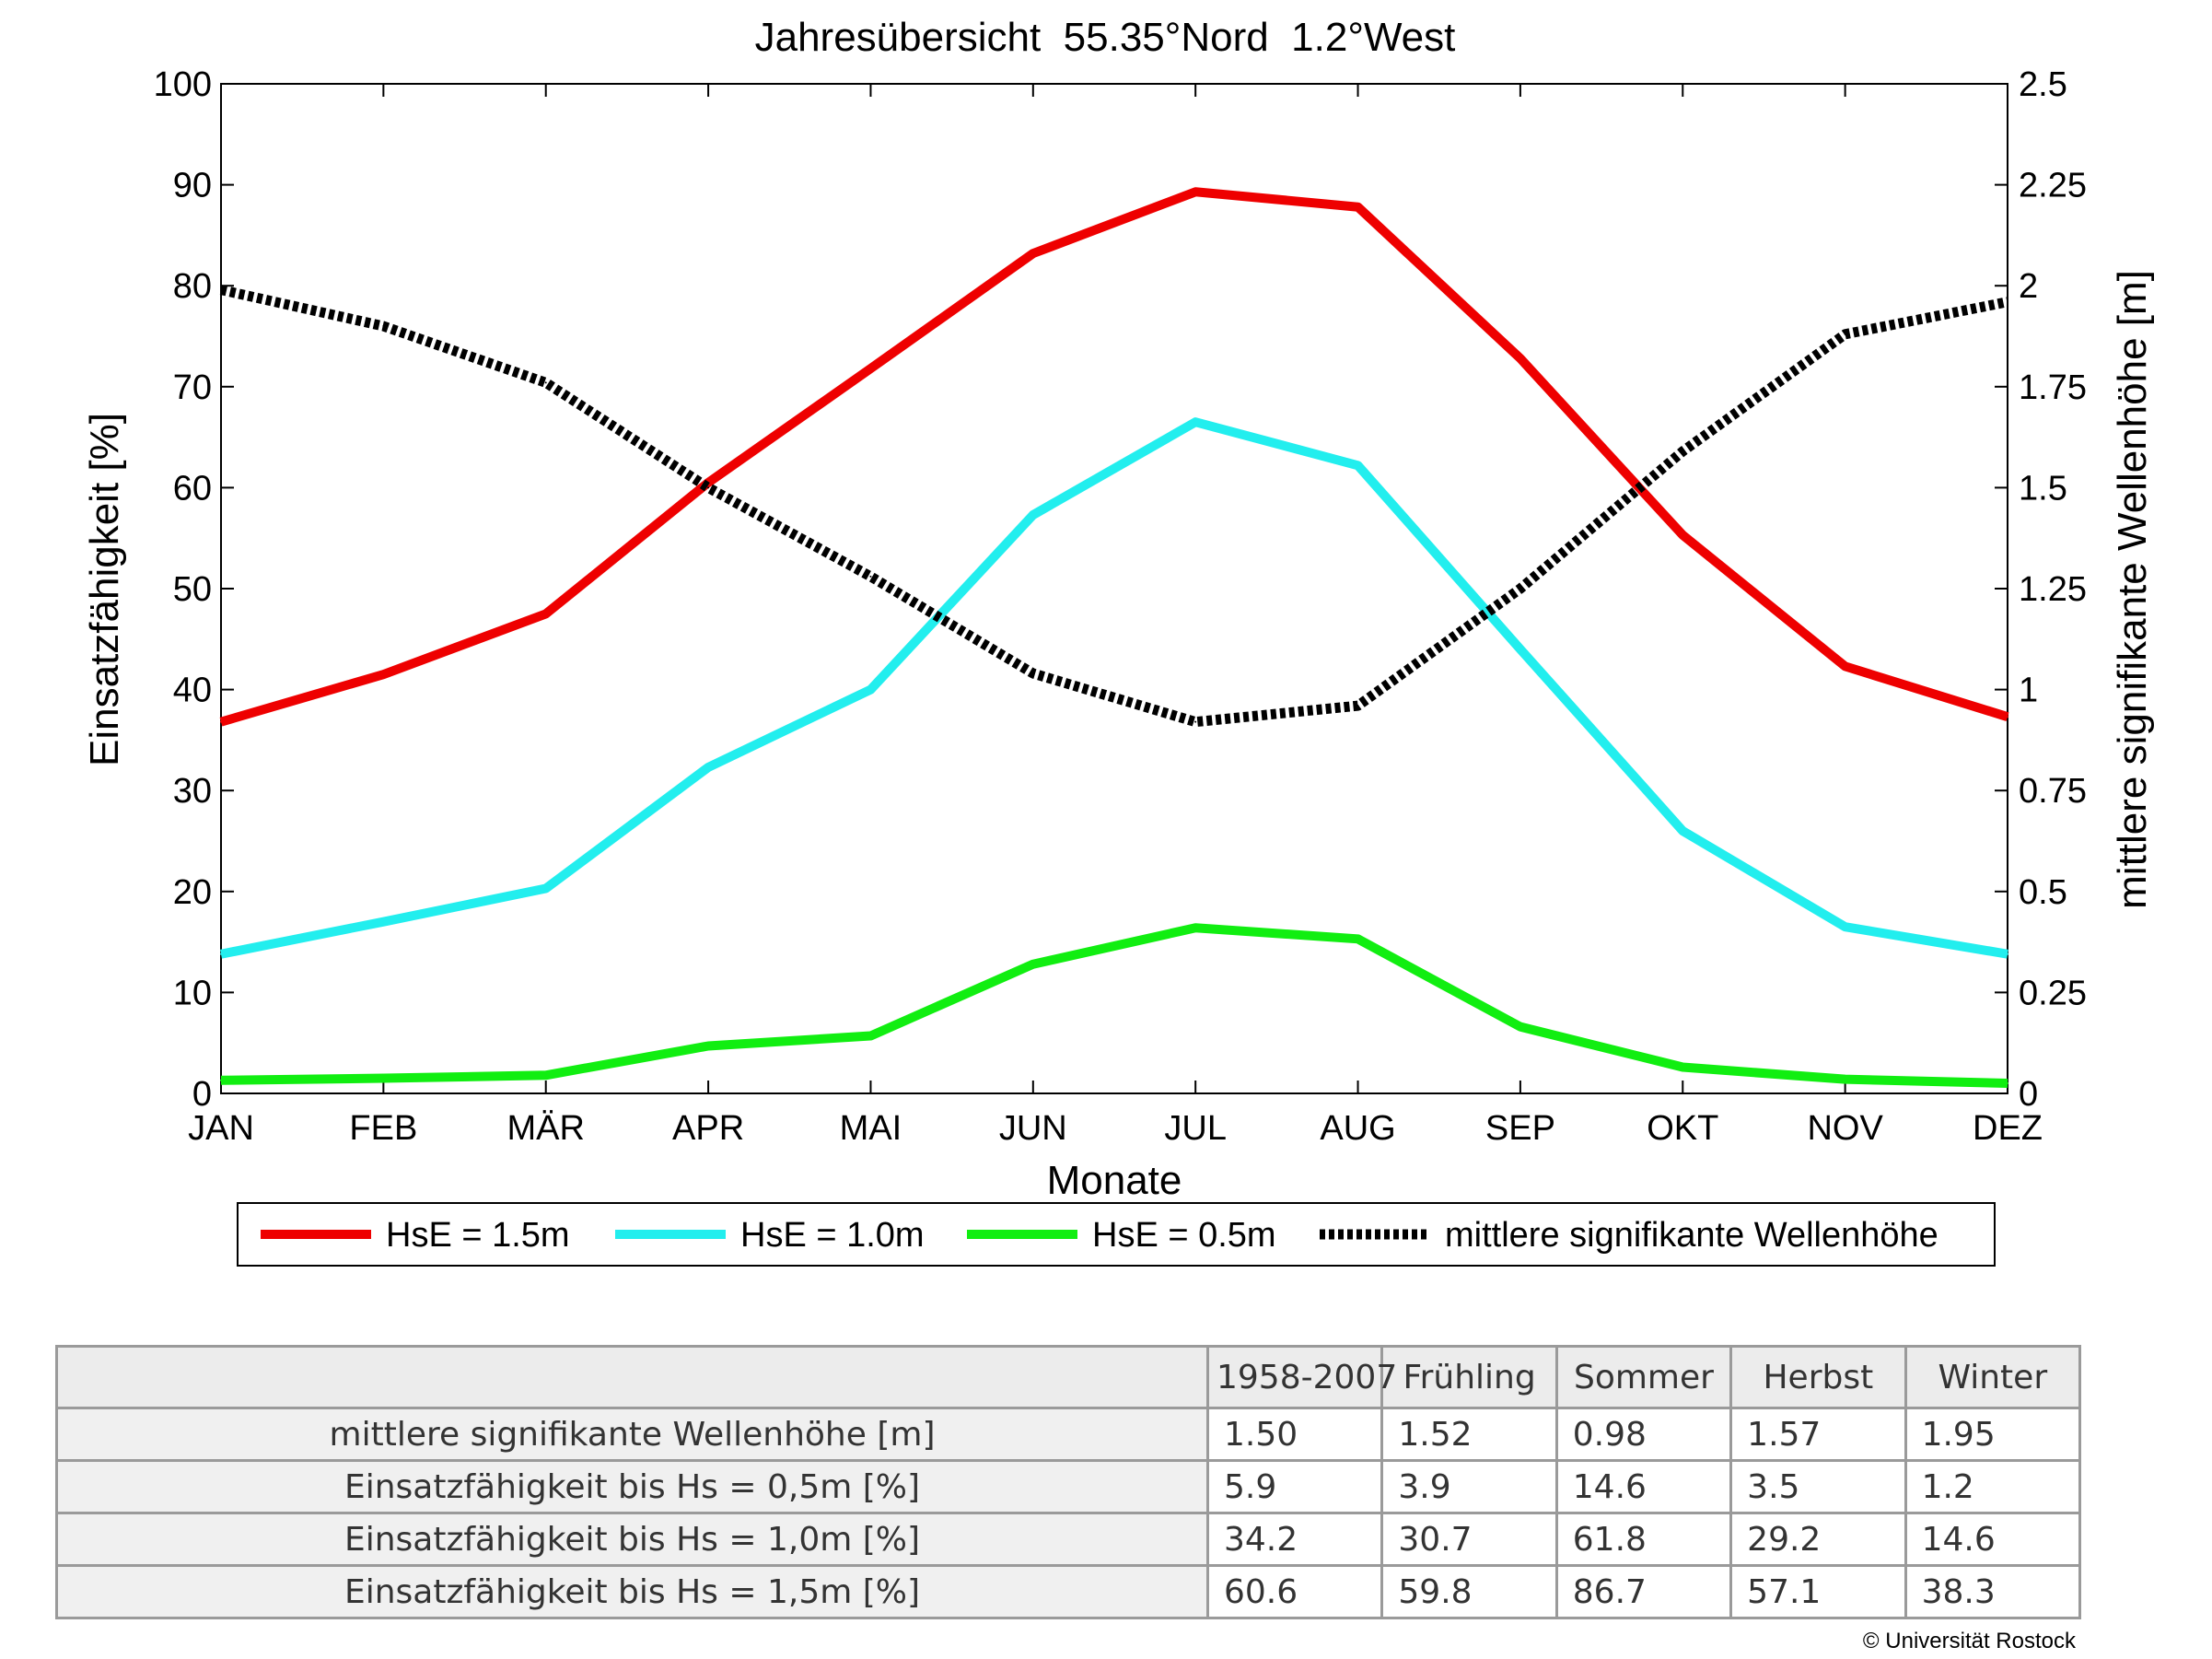  What do you see at coordinates (383, 1128) in the screenshot?
I see `x-tick-label: FEB` at bounding box center [383, 1128].